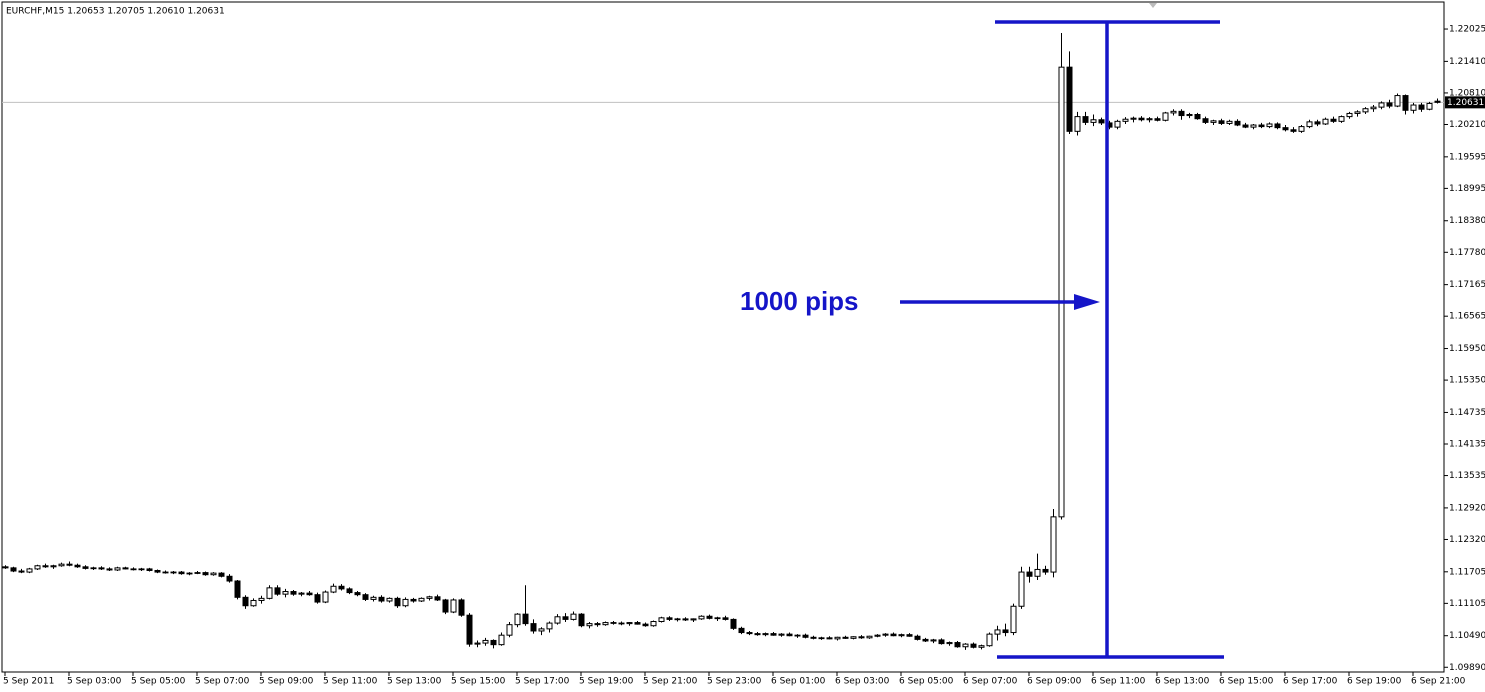  What do you see at coordinates (1467, 636) in the screenshot?
I see `y-tick-label: 1.10490` at bounding box center [1467, 636].